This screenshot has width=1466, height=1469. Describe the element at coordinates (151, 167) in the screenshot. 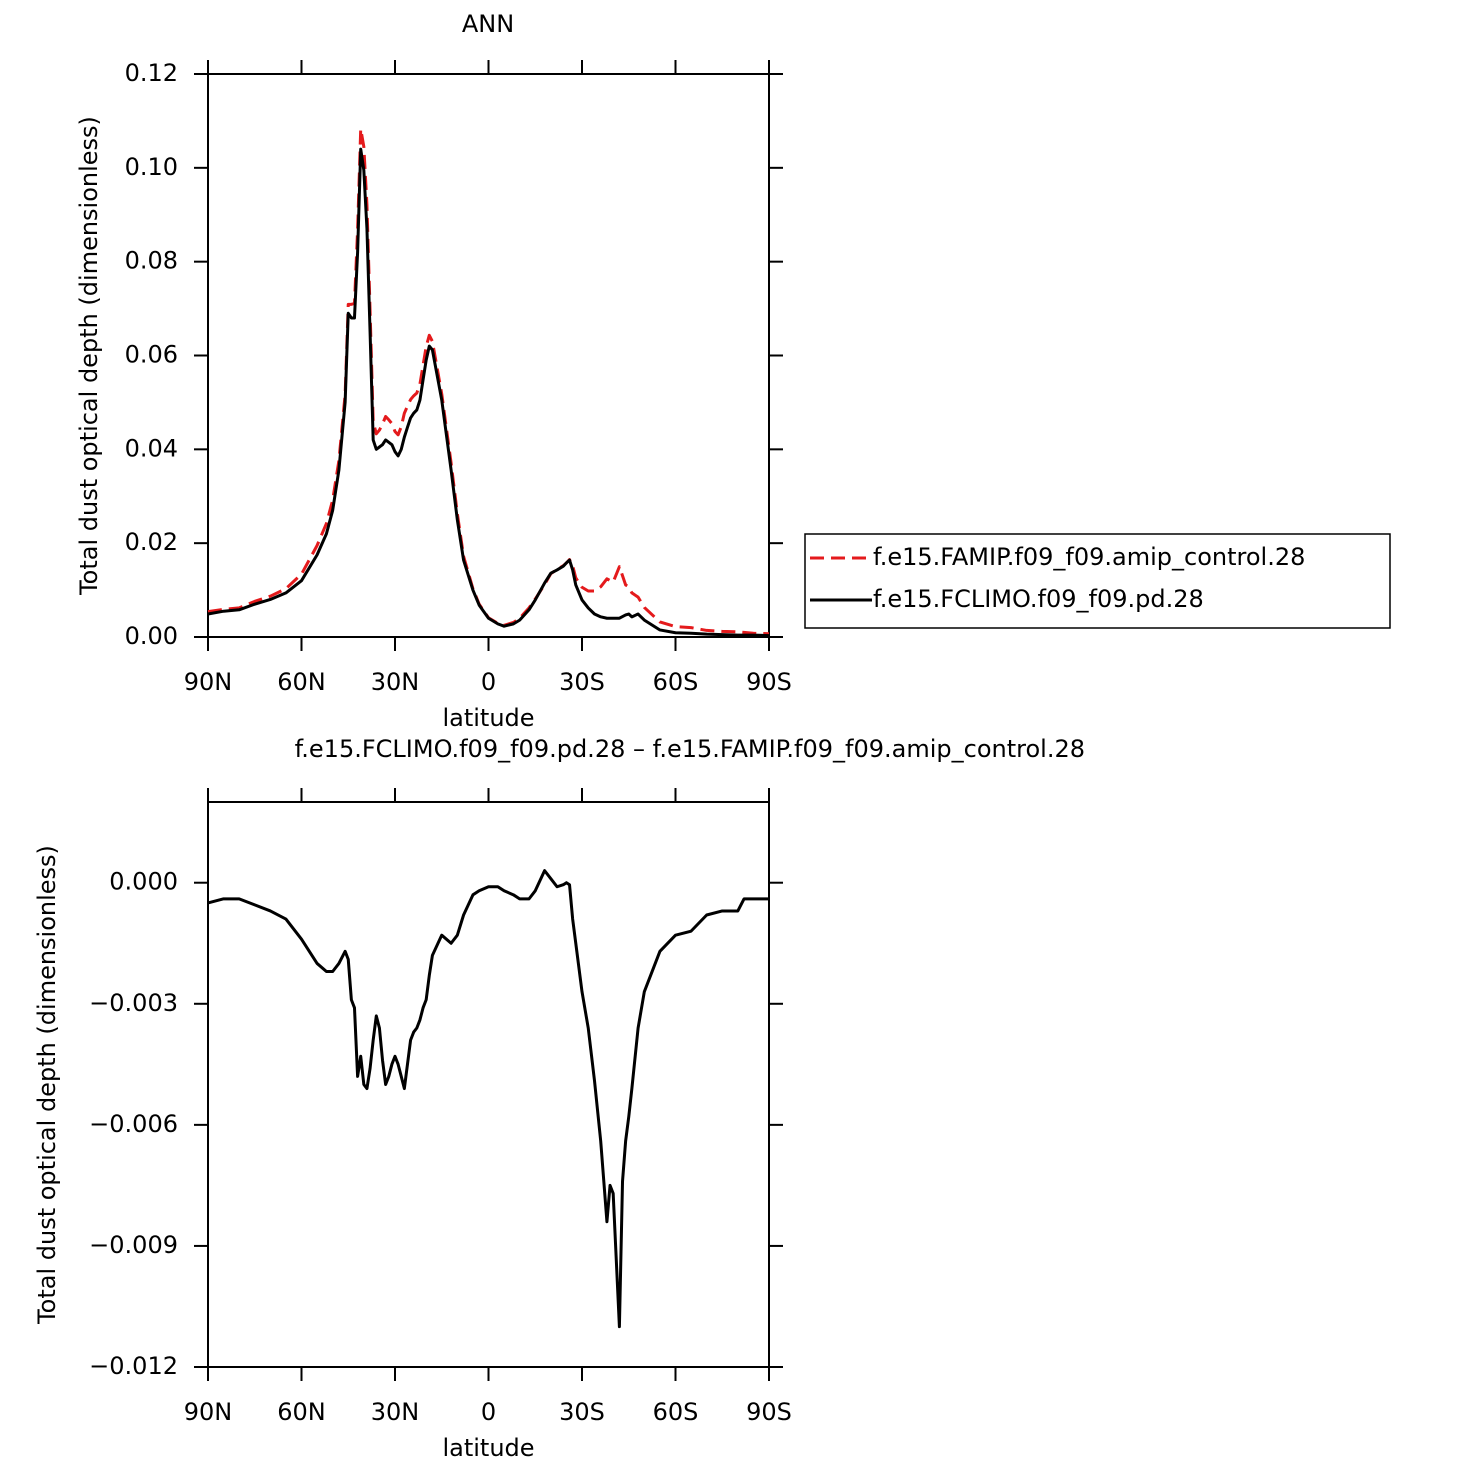

I see `y-tick-label: 0.10` at that location.